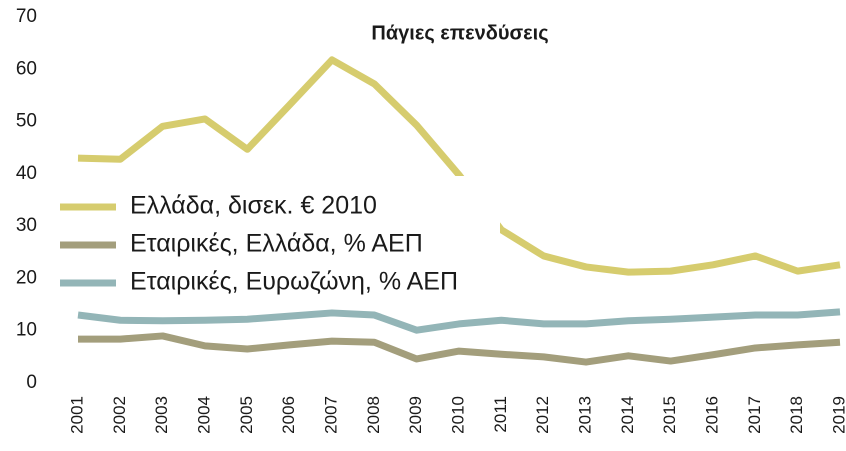 This screenshot has width=846, height=451. What do you see at coordinates (26, 330) in the screenshot?
I see `y-tick-label: 10` at bounding box center [26, 330].